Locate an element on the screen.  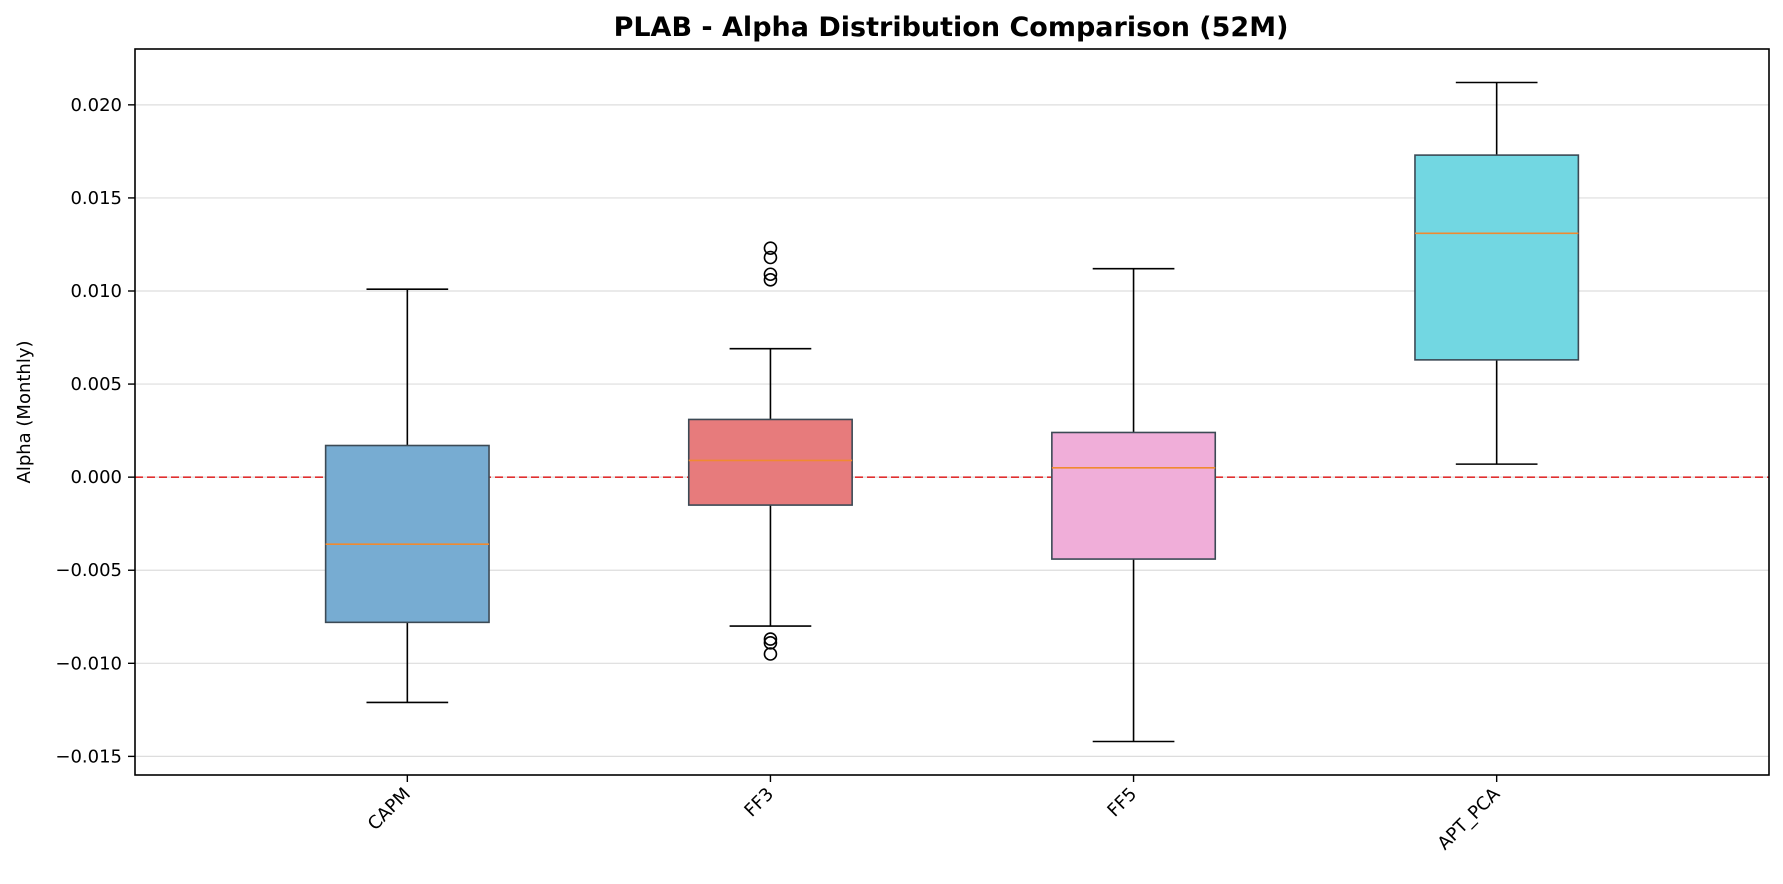
y-tick-label: −0.010 is located at coordinates (88, 663).